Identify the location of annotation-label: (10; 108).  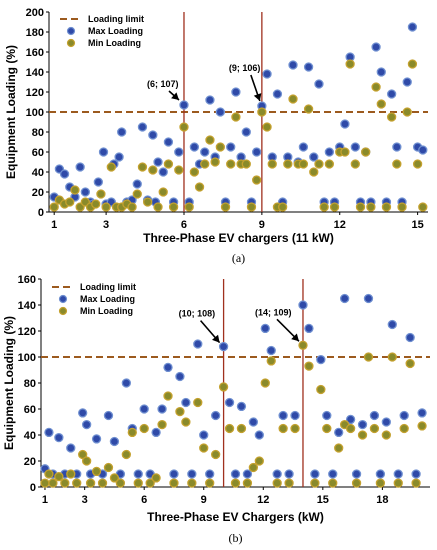
(197, 314).